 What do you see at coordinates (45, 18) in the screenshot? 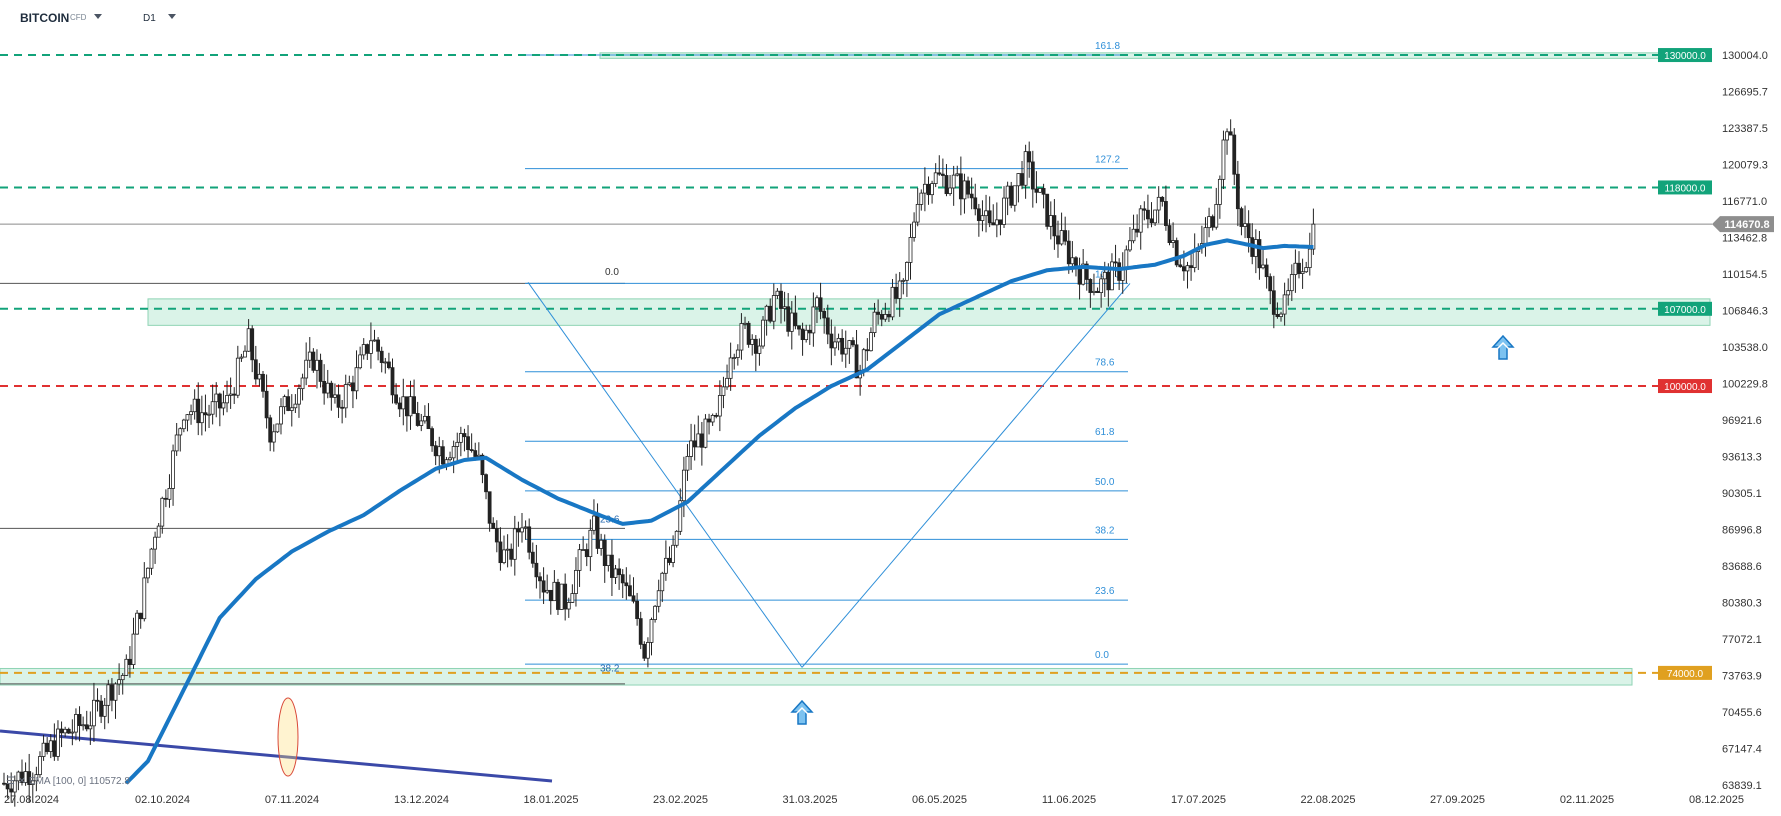
I see `symbol-label: BITCOIN` at bounding box center [45, 18].